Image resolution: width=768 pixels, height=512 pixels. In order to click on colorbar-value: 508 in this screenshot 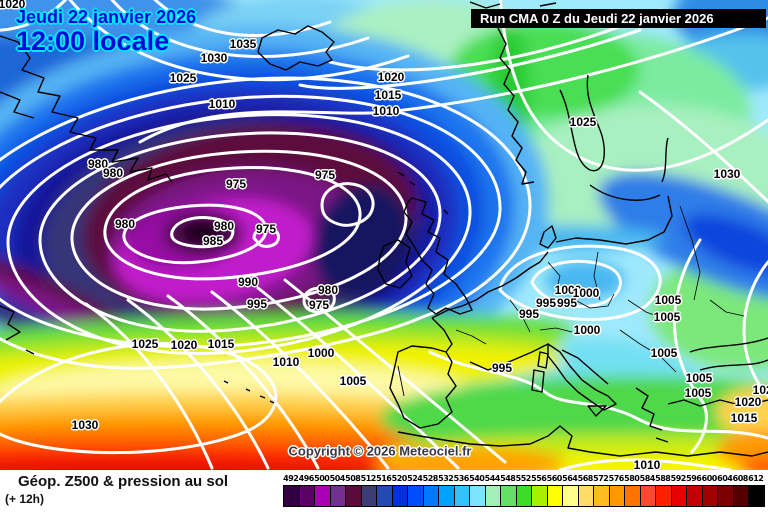, I will do `click(353, 478)`.